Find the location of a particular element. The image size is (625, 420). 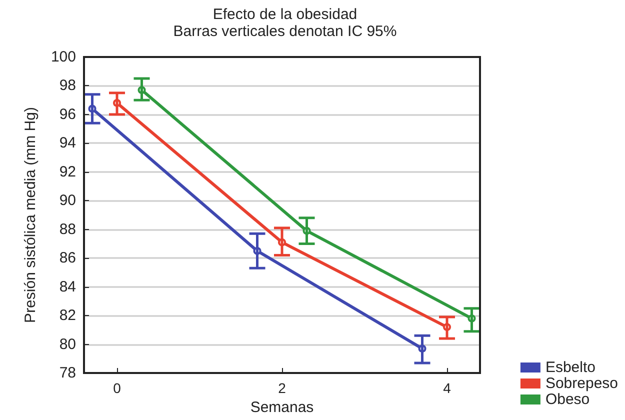

x-tick-label: 2 is located at coordinates (282, 388).